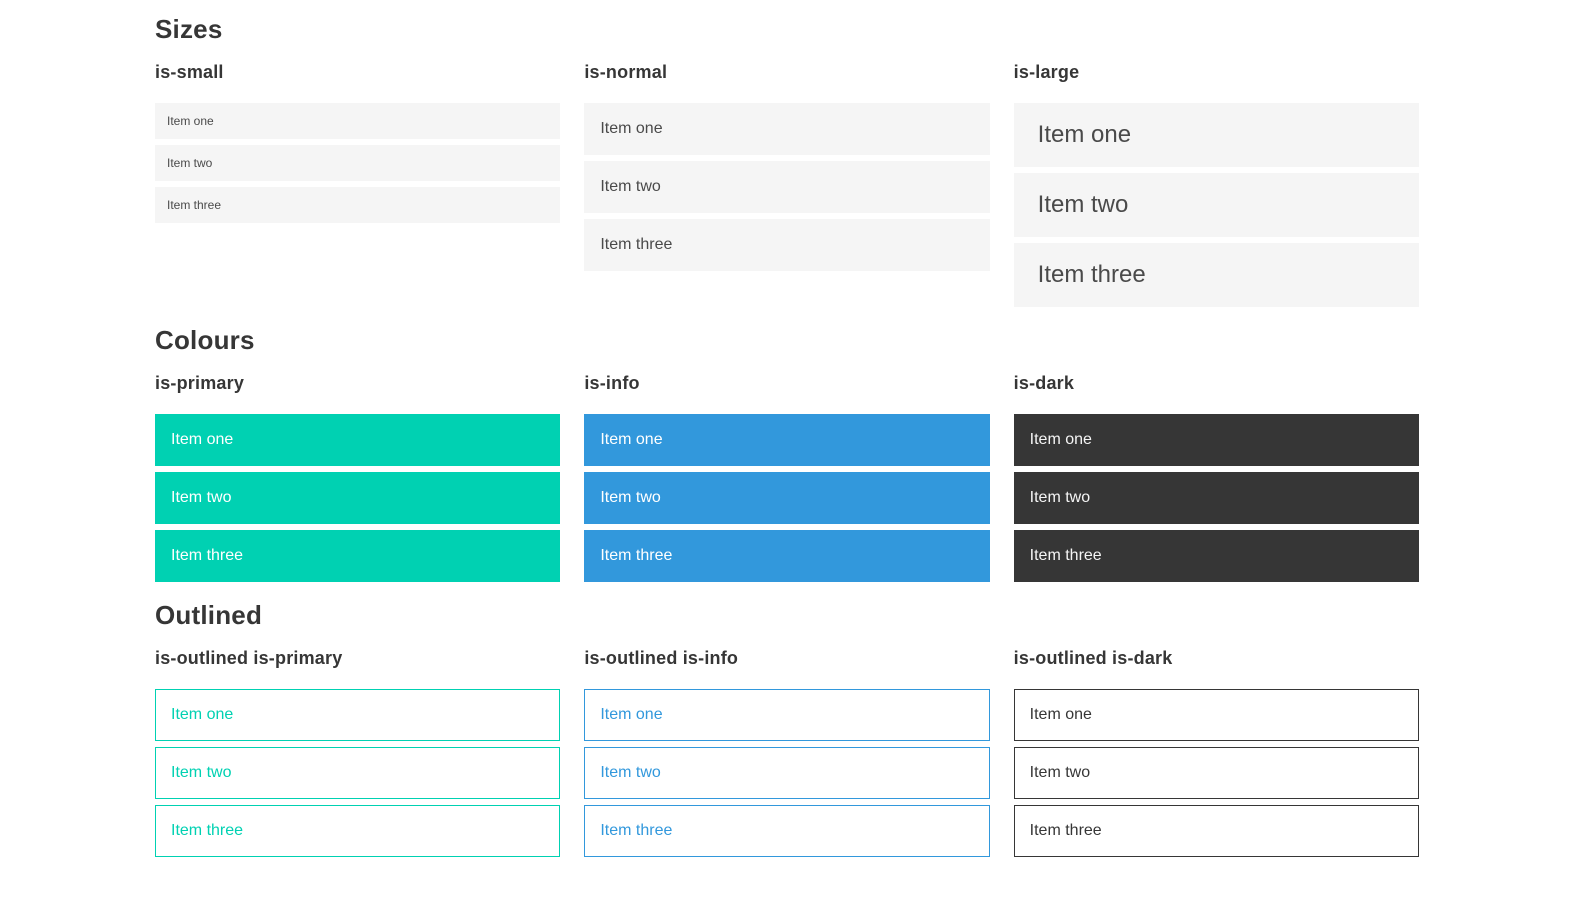 This screenshot has width=1595, height=897. Describe the element at coordinates (1093, 658) in the screenshot. I see `group-heading-is-outlined-is-dark: is-outlined is-dark` at that location.